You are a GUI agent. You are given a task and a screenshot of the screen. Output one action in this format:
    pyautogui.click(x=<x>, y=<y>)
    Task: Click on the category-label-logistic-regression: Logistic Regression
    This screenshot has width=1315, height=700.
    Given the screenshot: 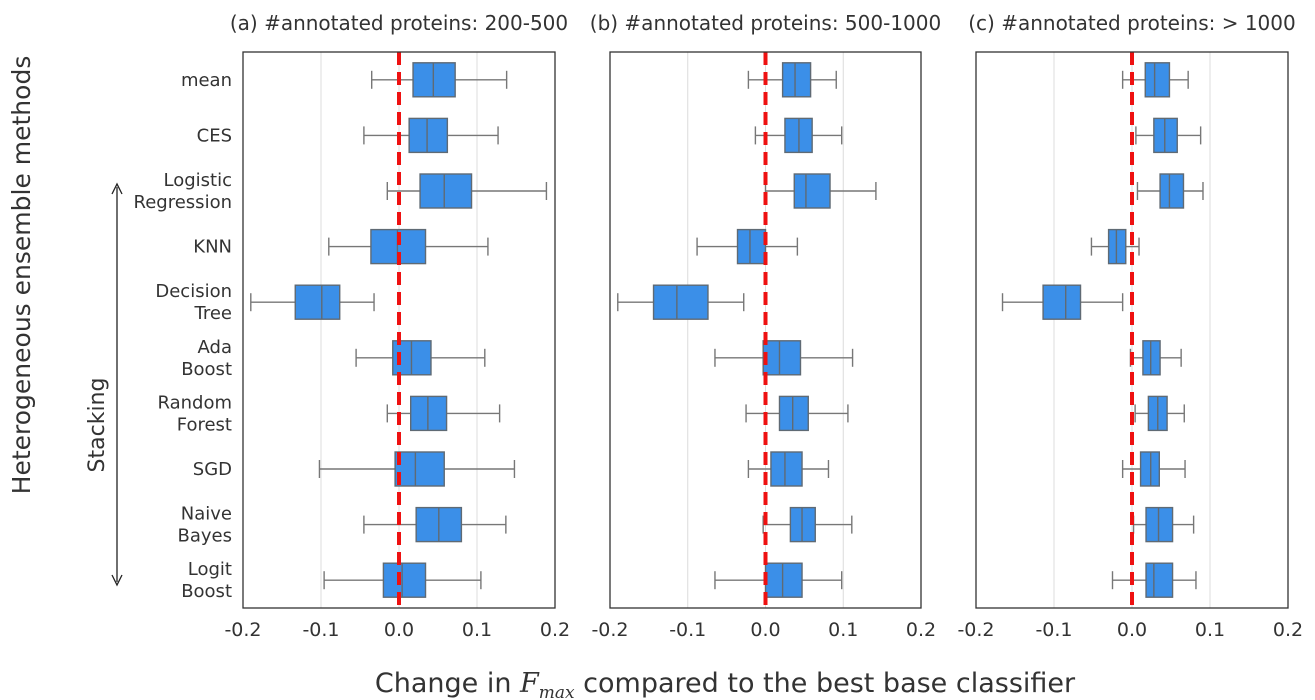 What is the action you would take?
    pyautogui.click(x=183, y=191)
    